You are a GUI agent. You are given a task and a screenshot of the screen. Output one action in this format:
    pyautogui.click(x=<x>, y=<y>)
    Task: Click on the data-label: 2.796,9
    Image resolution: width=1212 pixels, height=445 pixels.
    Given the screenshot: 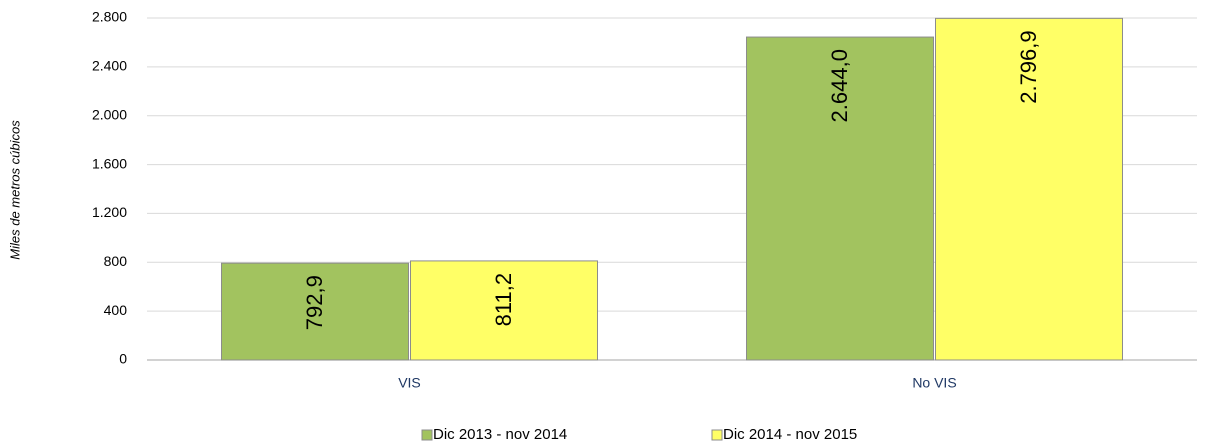 What is the action you would take?
    pyautogui.click(x=1028, y=66)
    